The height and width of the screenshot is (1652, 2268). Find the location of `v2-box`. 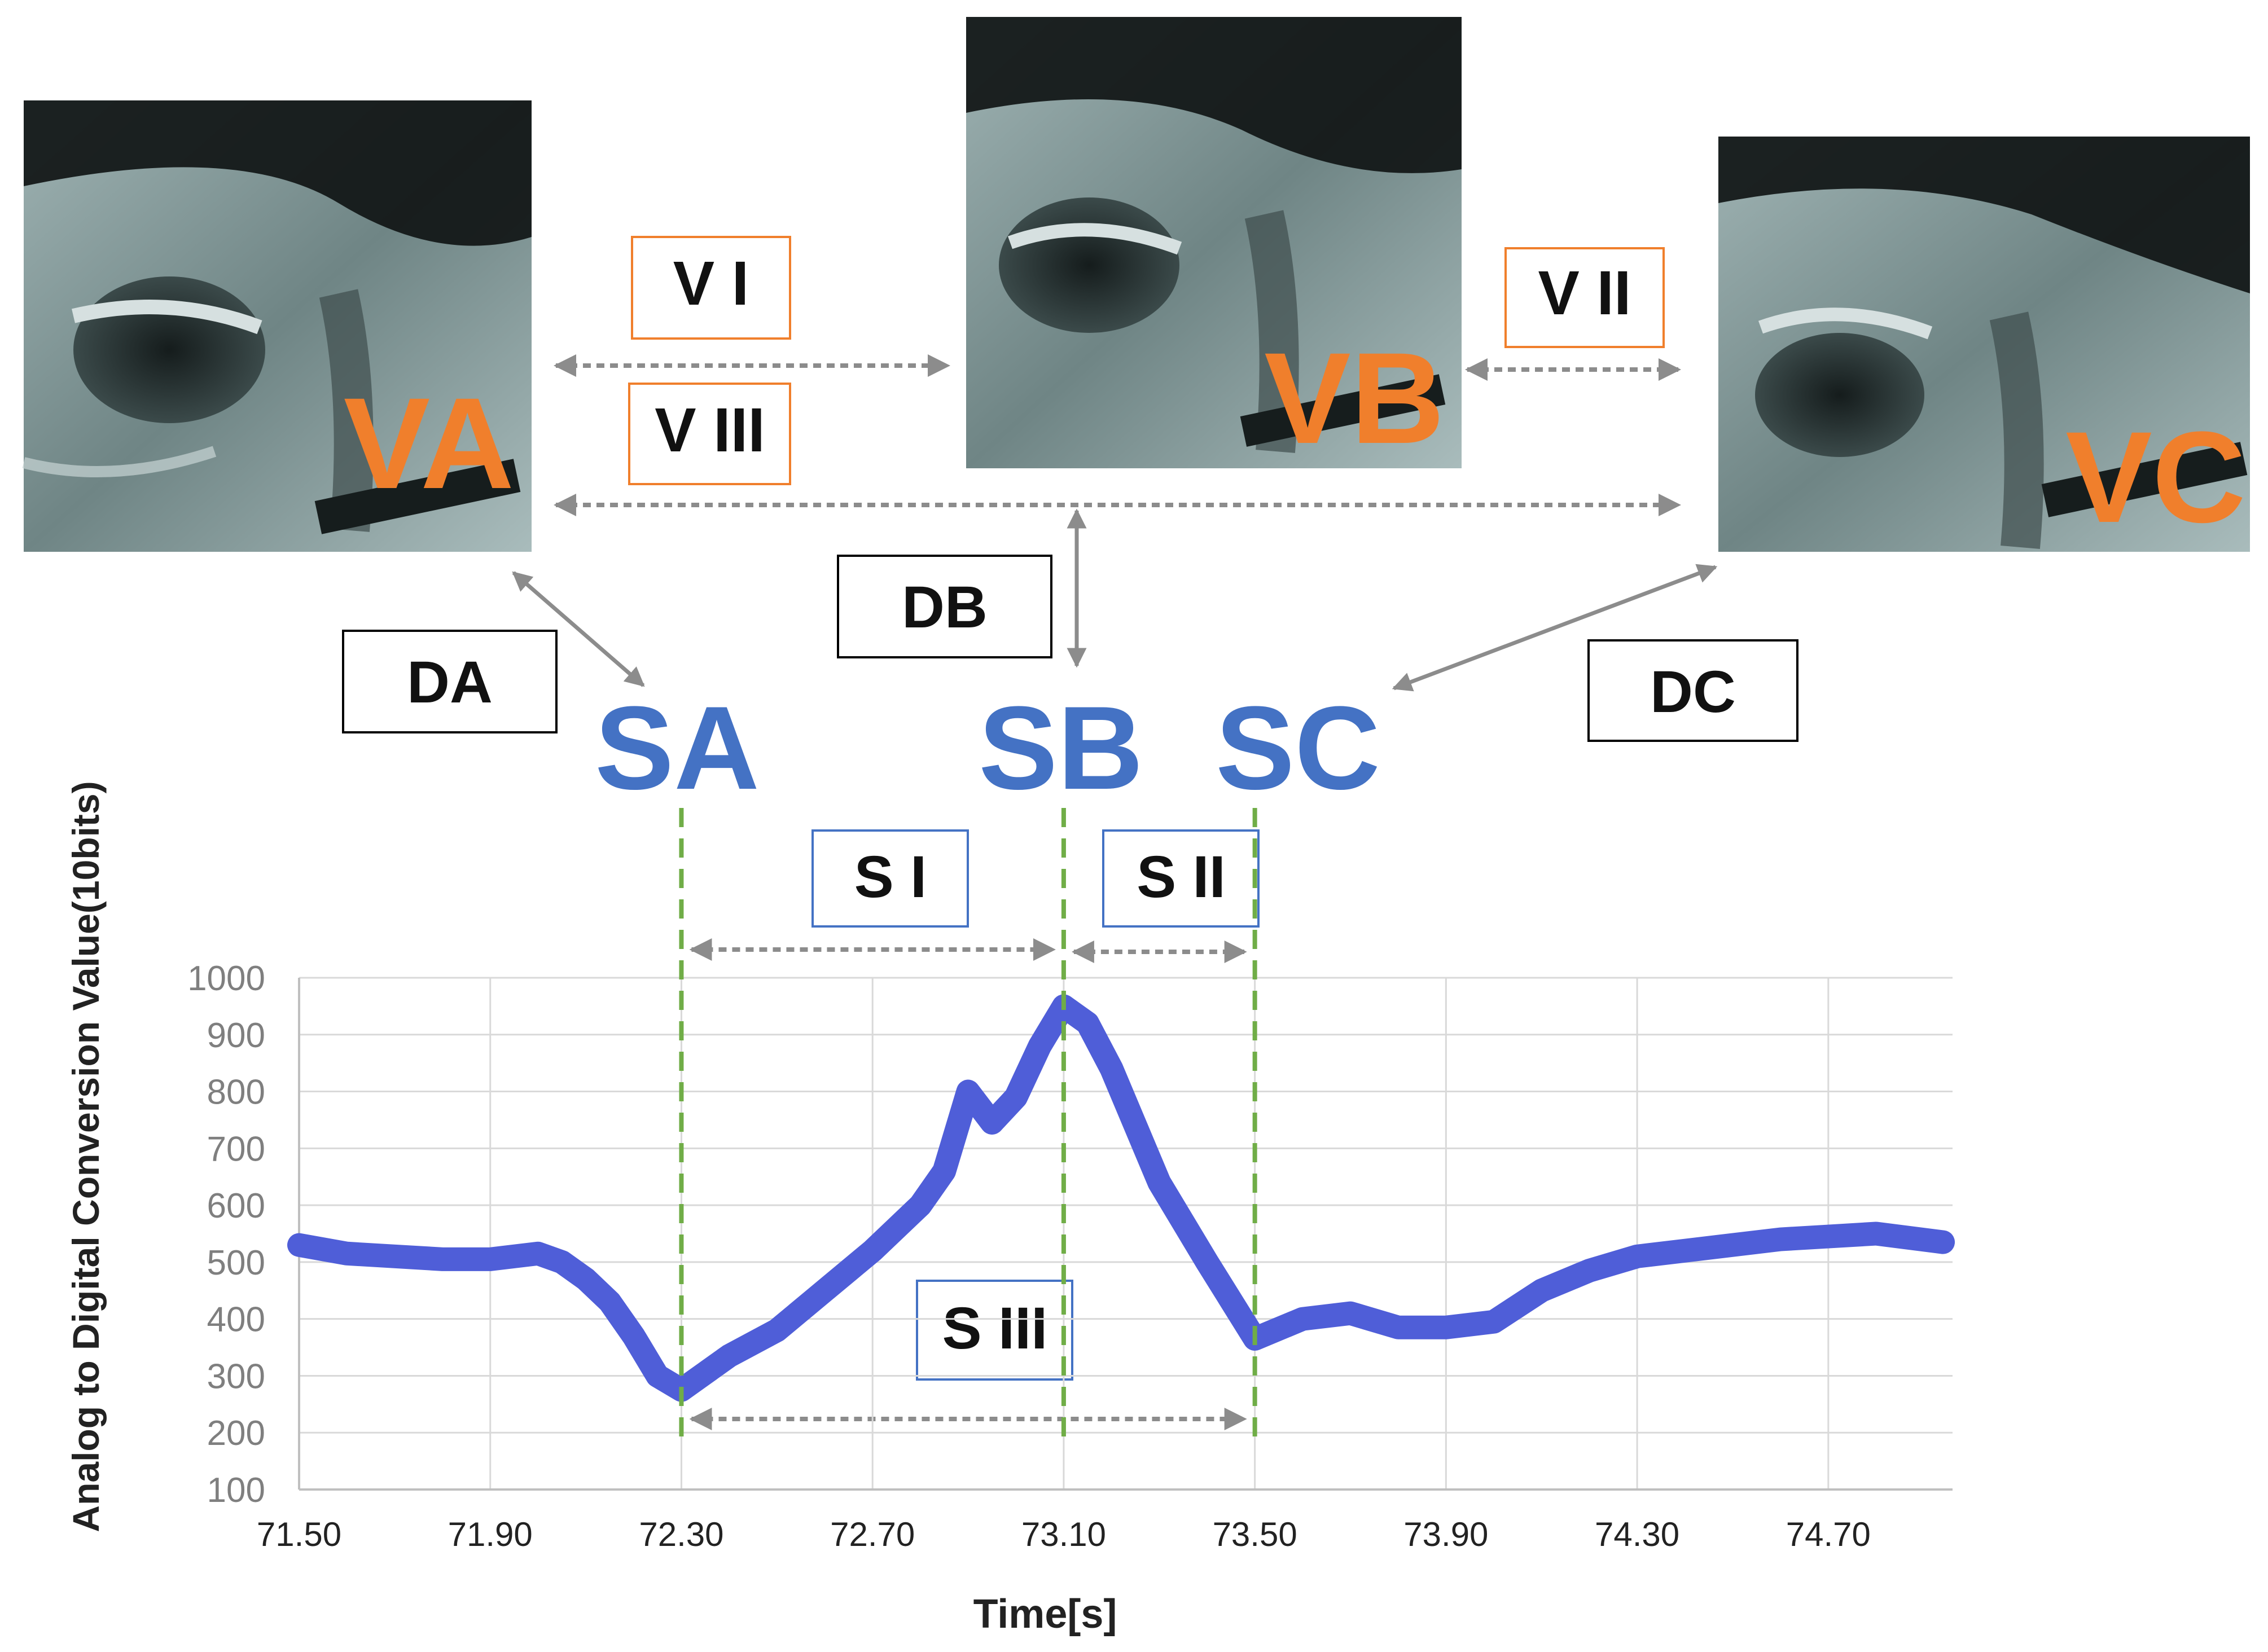

v2-box is located at coordinates (1584, 297).